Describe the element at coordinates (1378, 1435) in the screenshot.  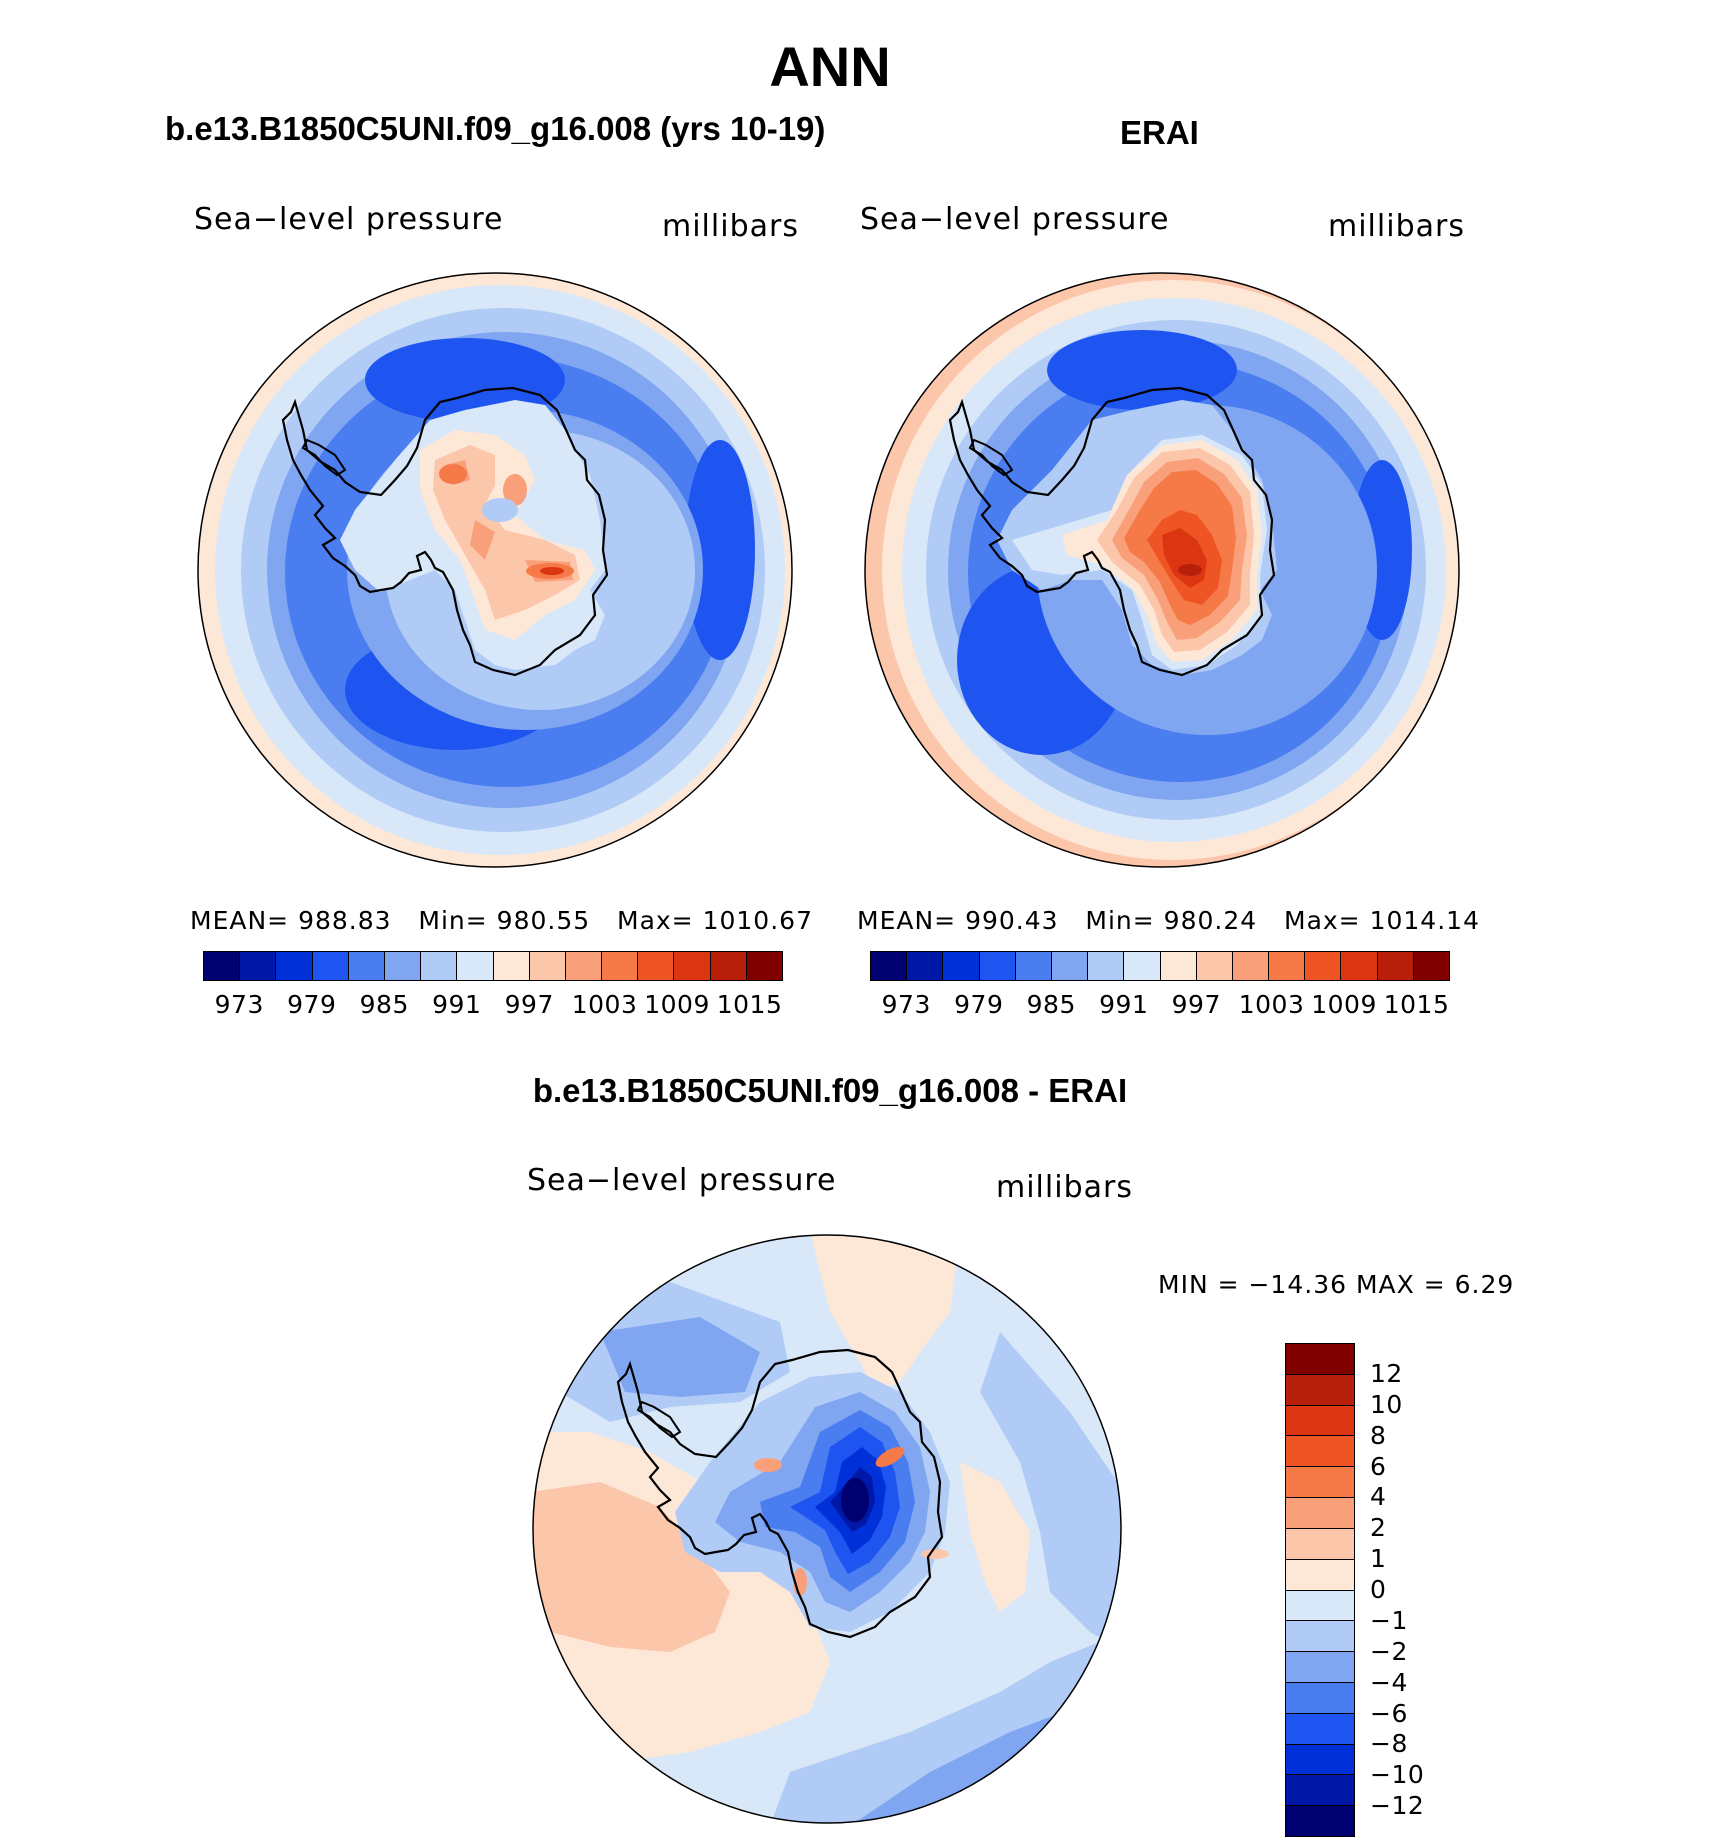
I see `diff-colorbar-tick-label: 8` at that location.